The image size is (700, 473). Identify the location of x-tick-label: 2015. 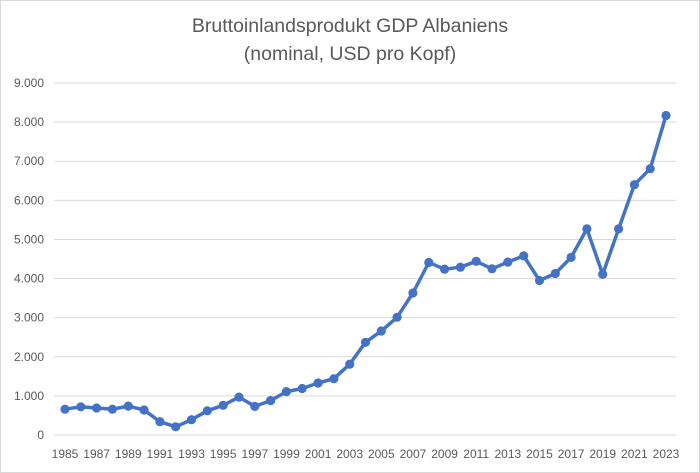
(539, 454).